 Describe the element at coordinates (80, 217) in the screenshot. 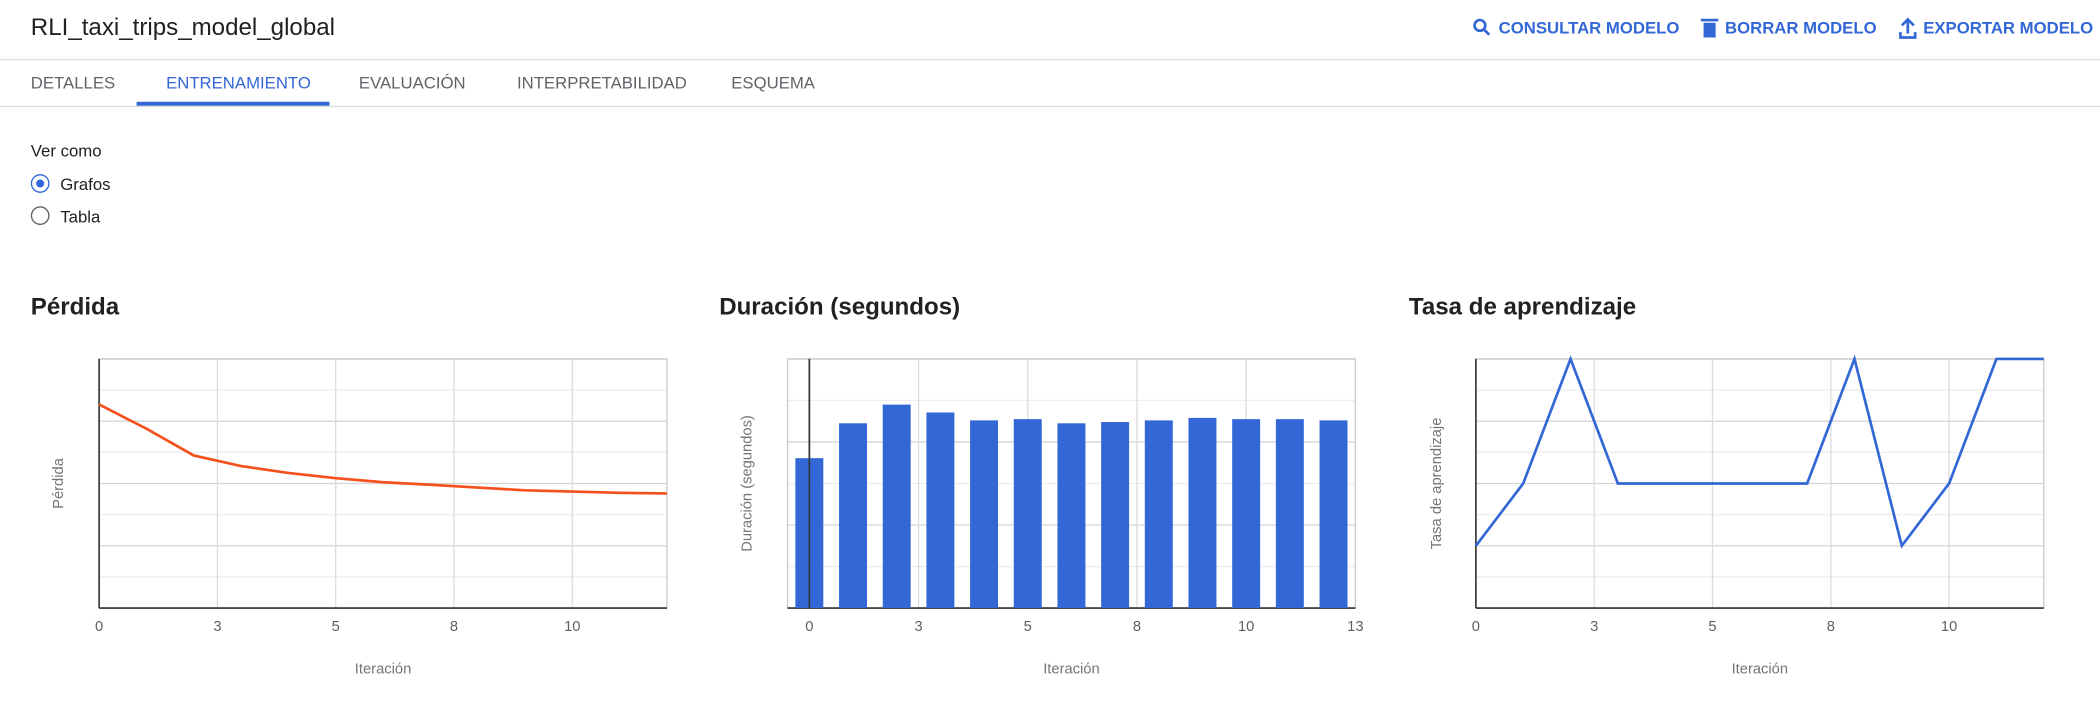

I see `radio-label: Tabla` at that location.